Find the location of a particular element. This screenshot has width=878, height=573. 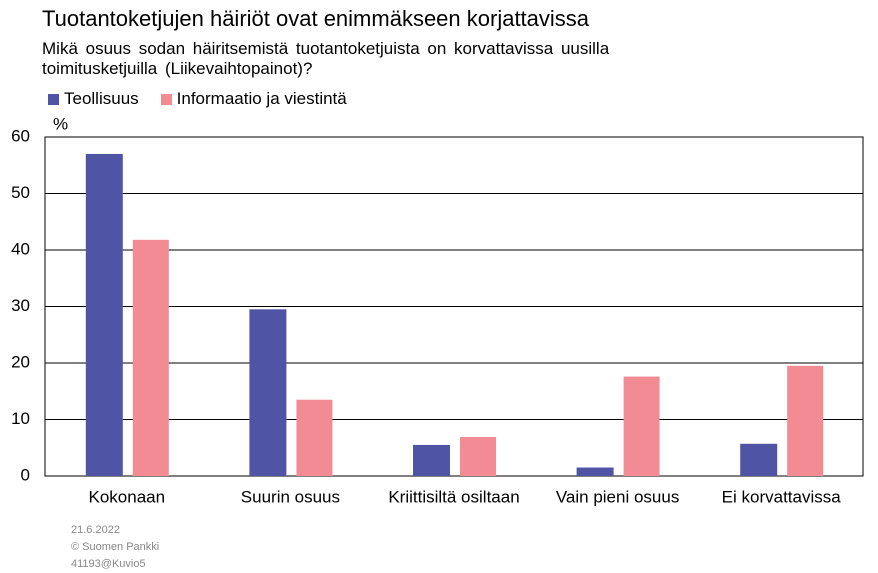

footer-note: © Suomen Pankki is located at coordinates (115, 547).